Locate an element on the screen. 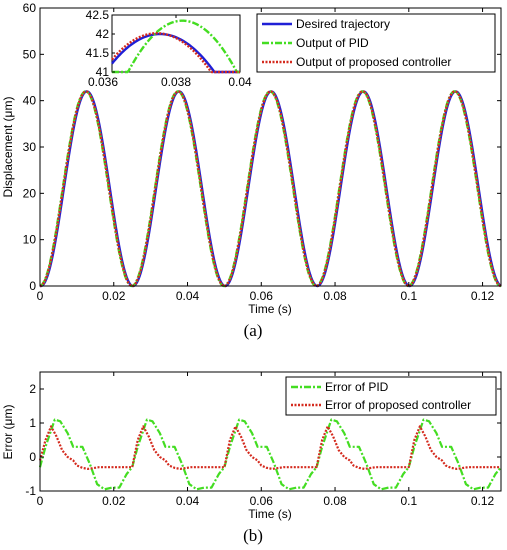 This screenshot has height=550, width=507. inset-ytick-label: 42.5 is located at coordinates (98, 15).